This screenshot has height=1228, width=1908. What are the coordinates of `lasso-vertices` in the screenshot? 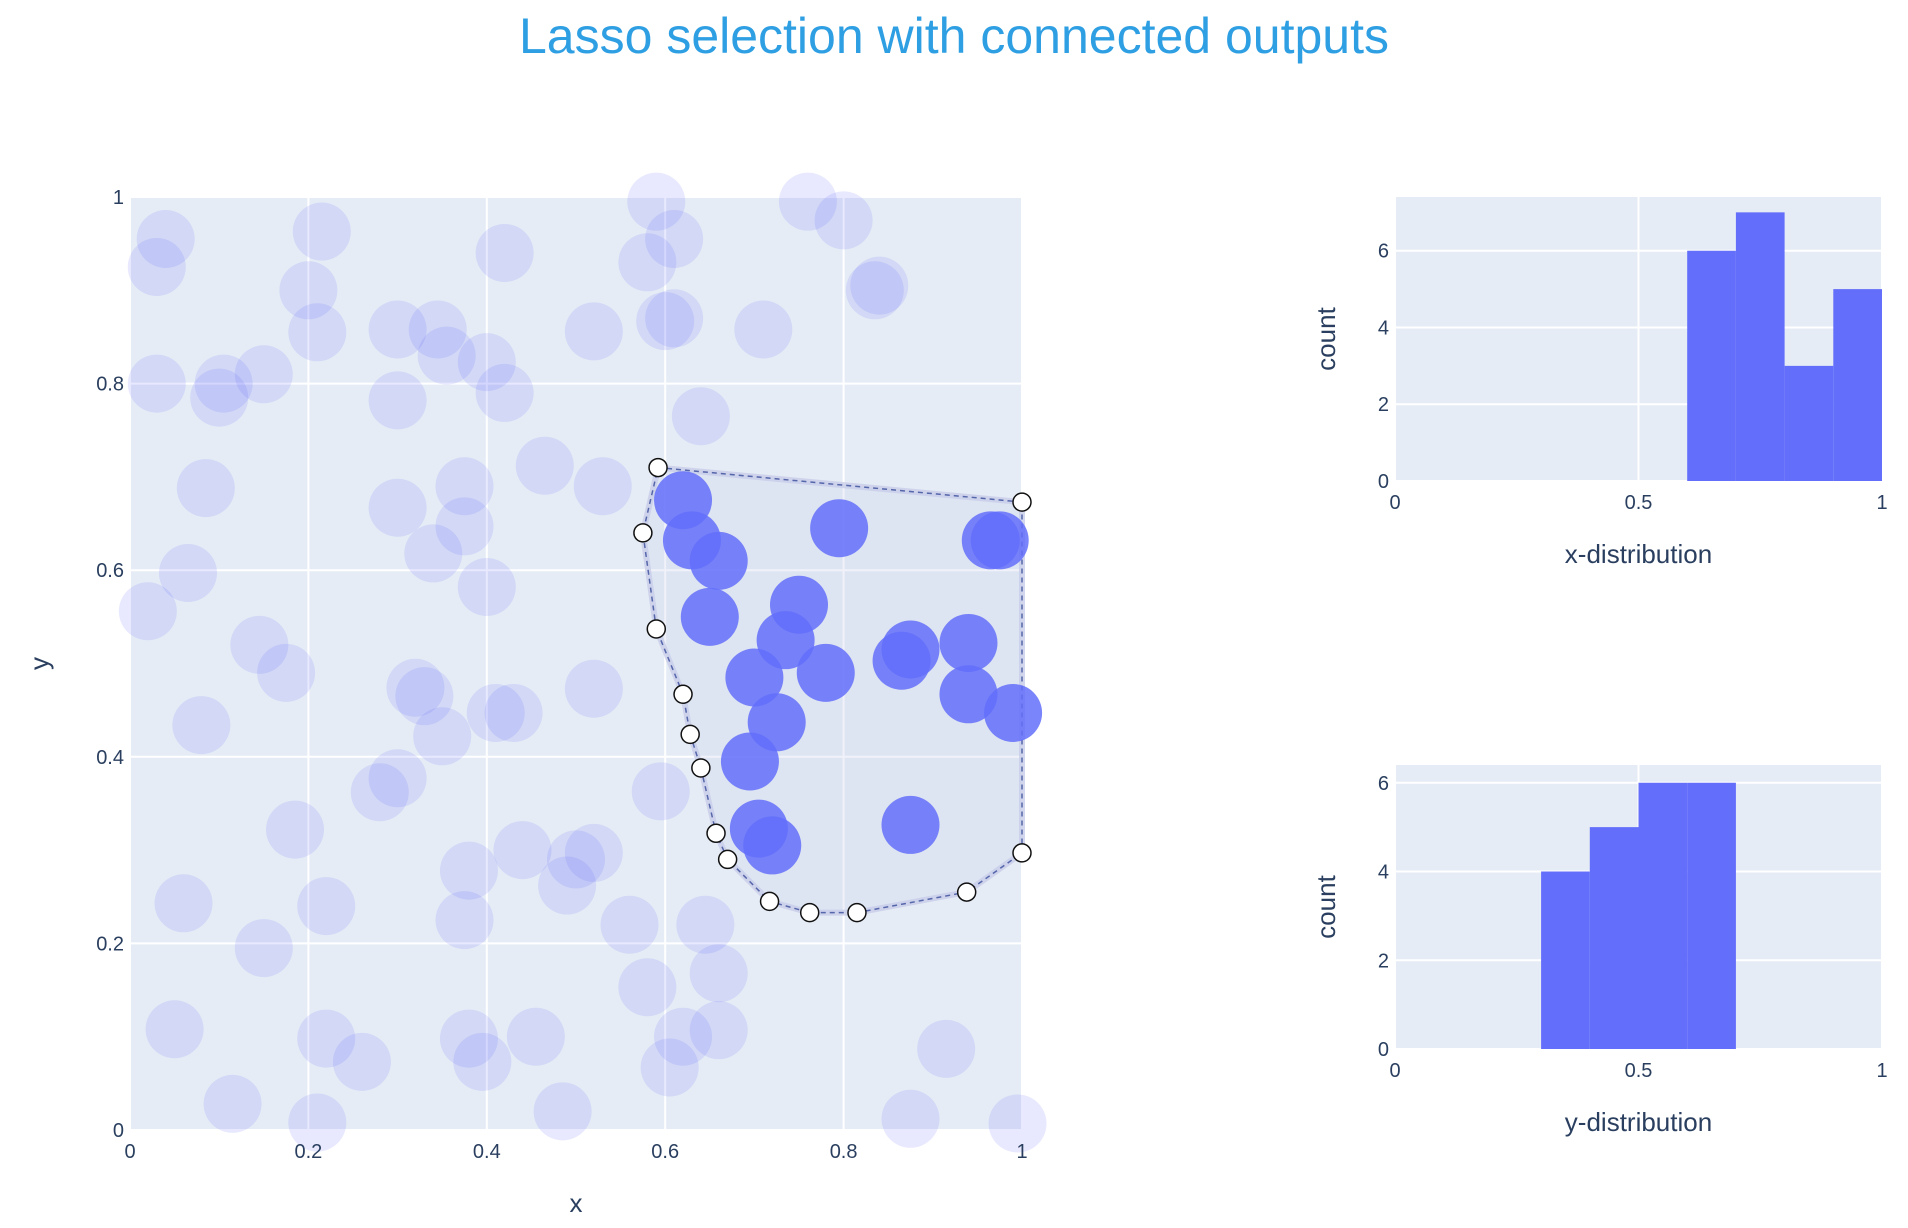 It's located at (832, 690).